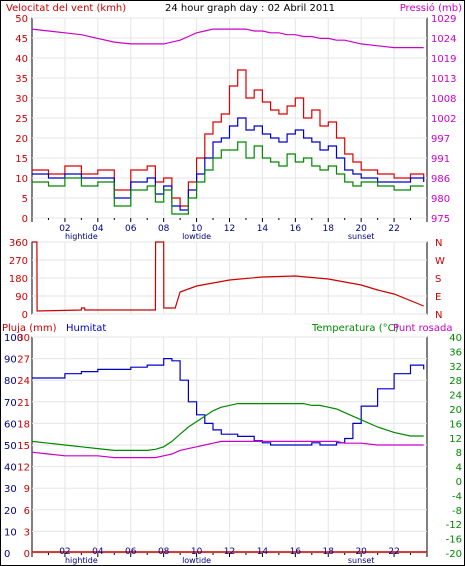 The image size is (465, 566). I want to click on x-tick-label: 08, so click(164, 552).